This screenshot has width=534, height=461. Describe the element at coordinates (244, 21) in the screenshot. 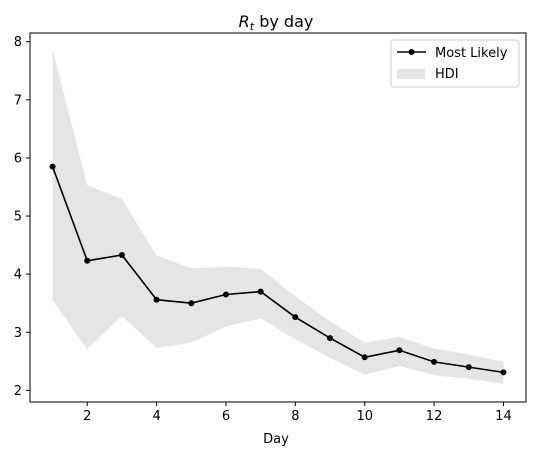

I see `chart-title-r: R` at that location.